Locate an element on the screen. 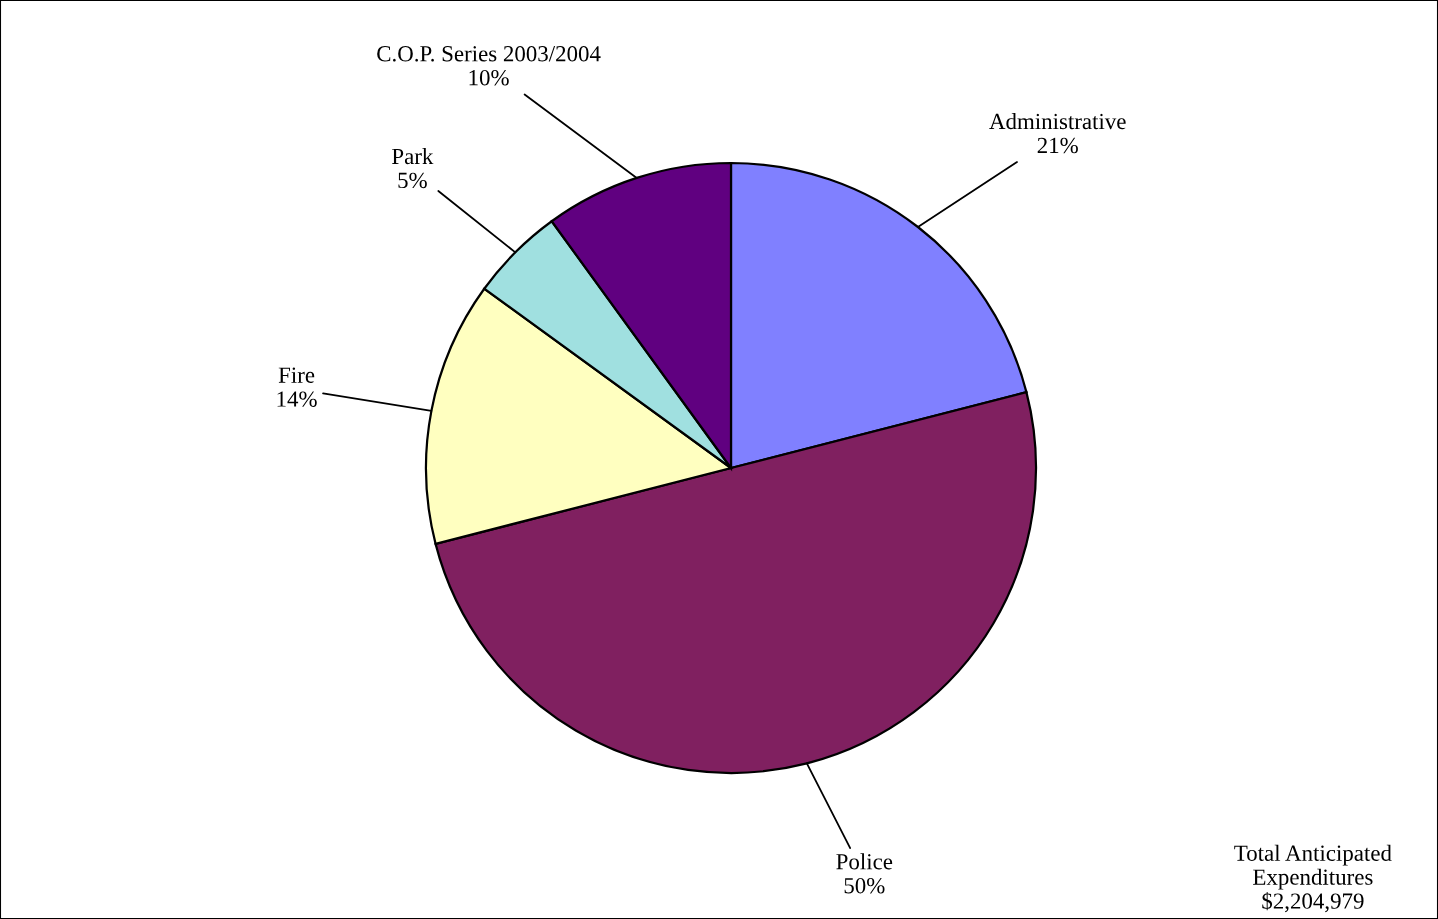 The width and height of the screenshot is (1438, 919). data-label: 14% is located at coordinates (297, 399).